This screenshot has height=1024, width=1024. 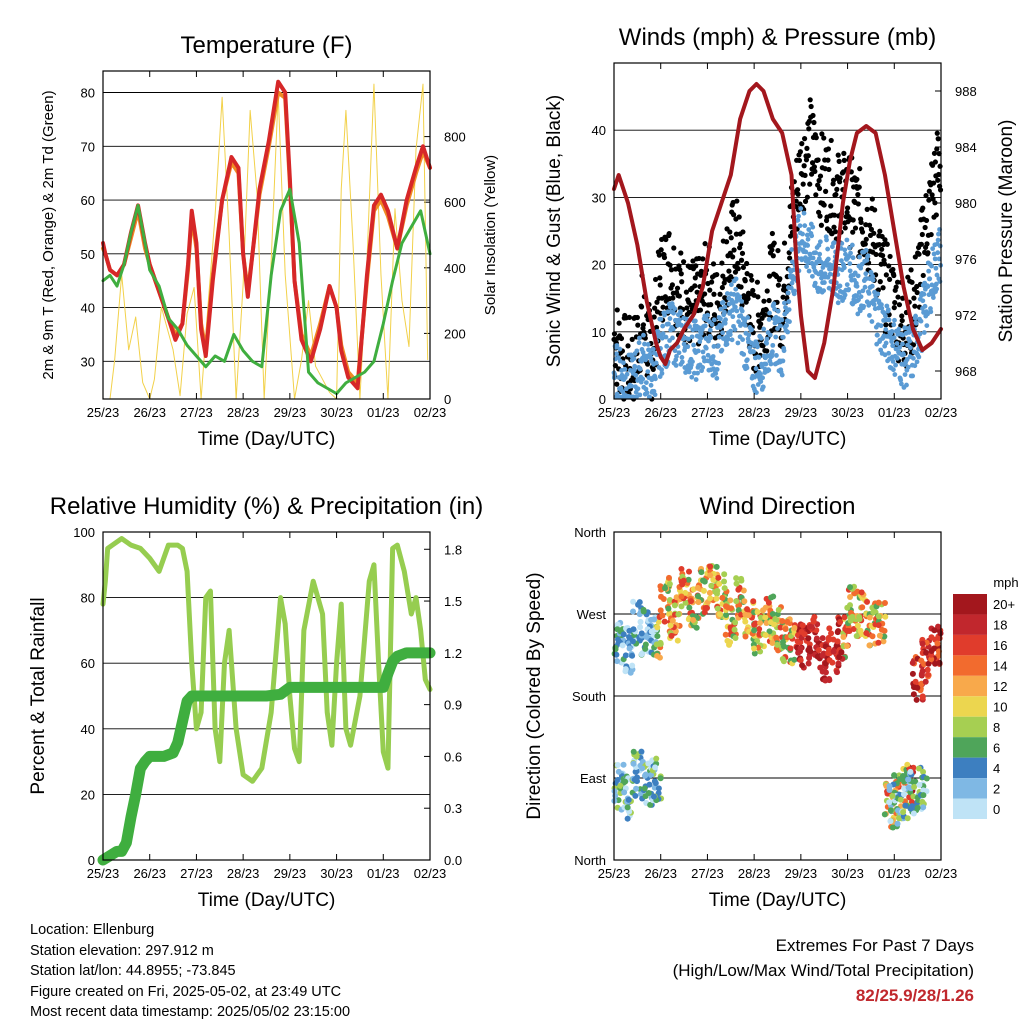 What do you see at coordinates (48, 234) in the screenshot?
I see `y-axis-label: 2m & 9m T (Red, Orange) & 2m Td (Green)` at bounding box center [48, 234].